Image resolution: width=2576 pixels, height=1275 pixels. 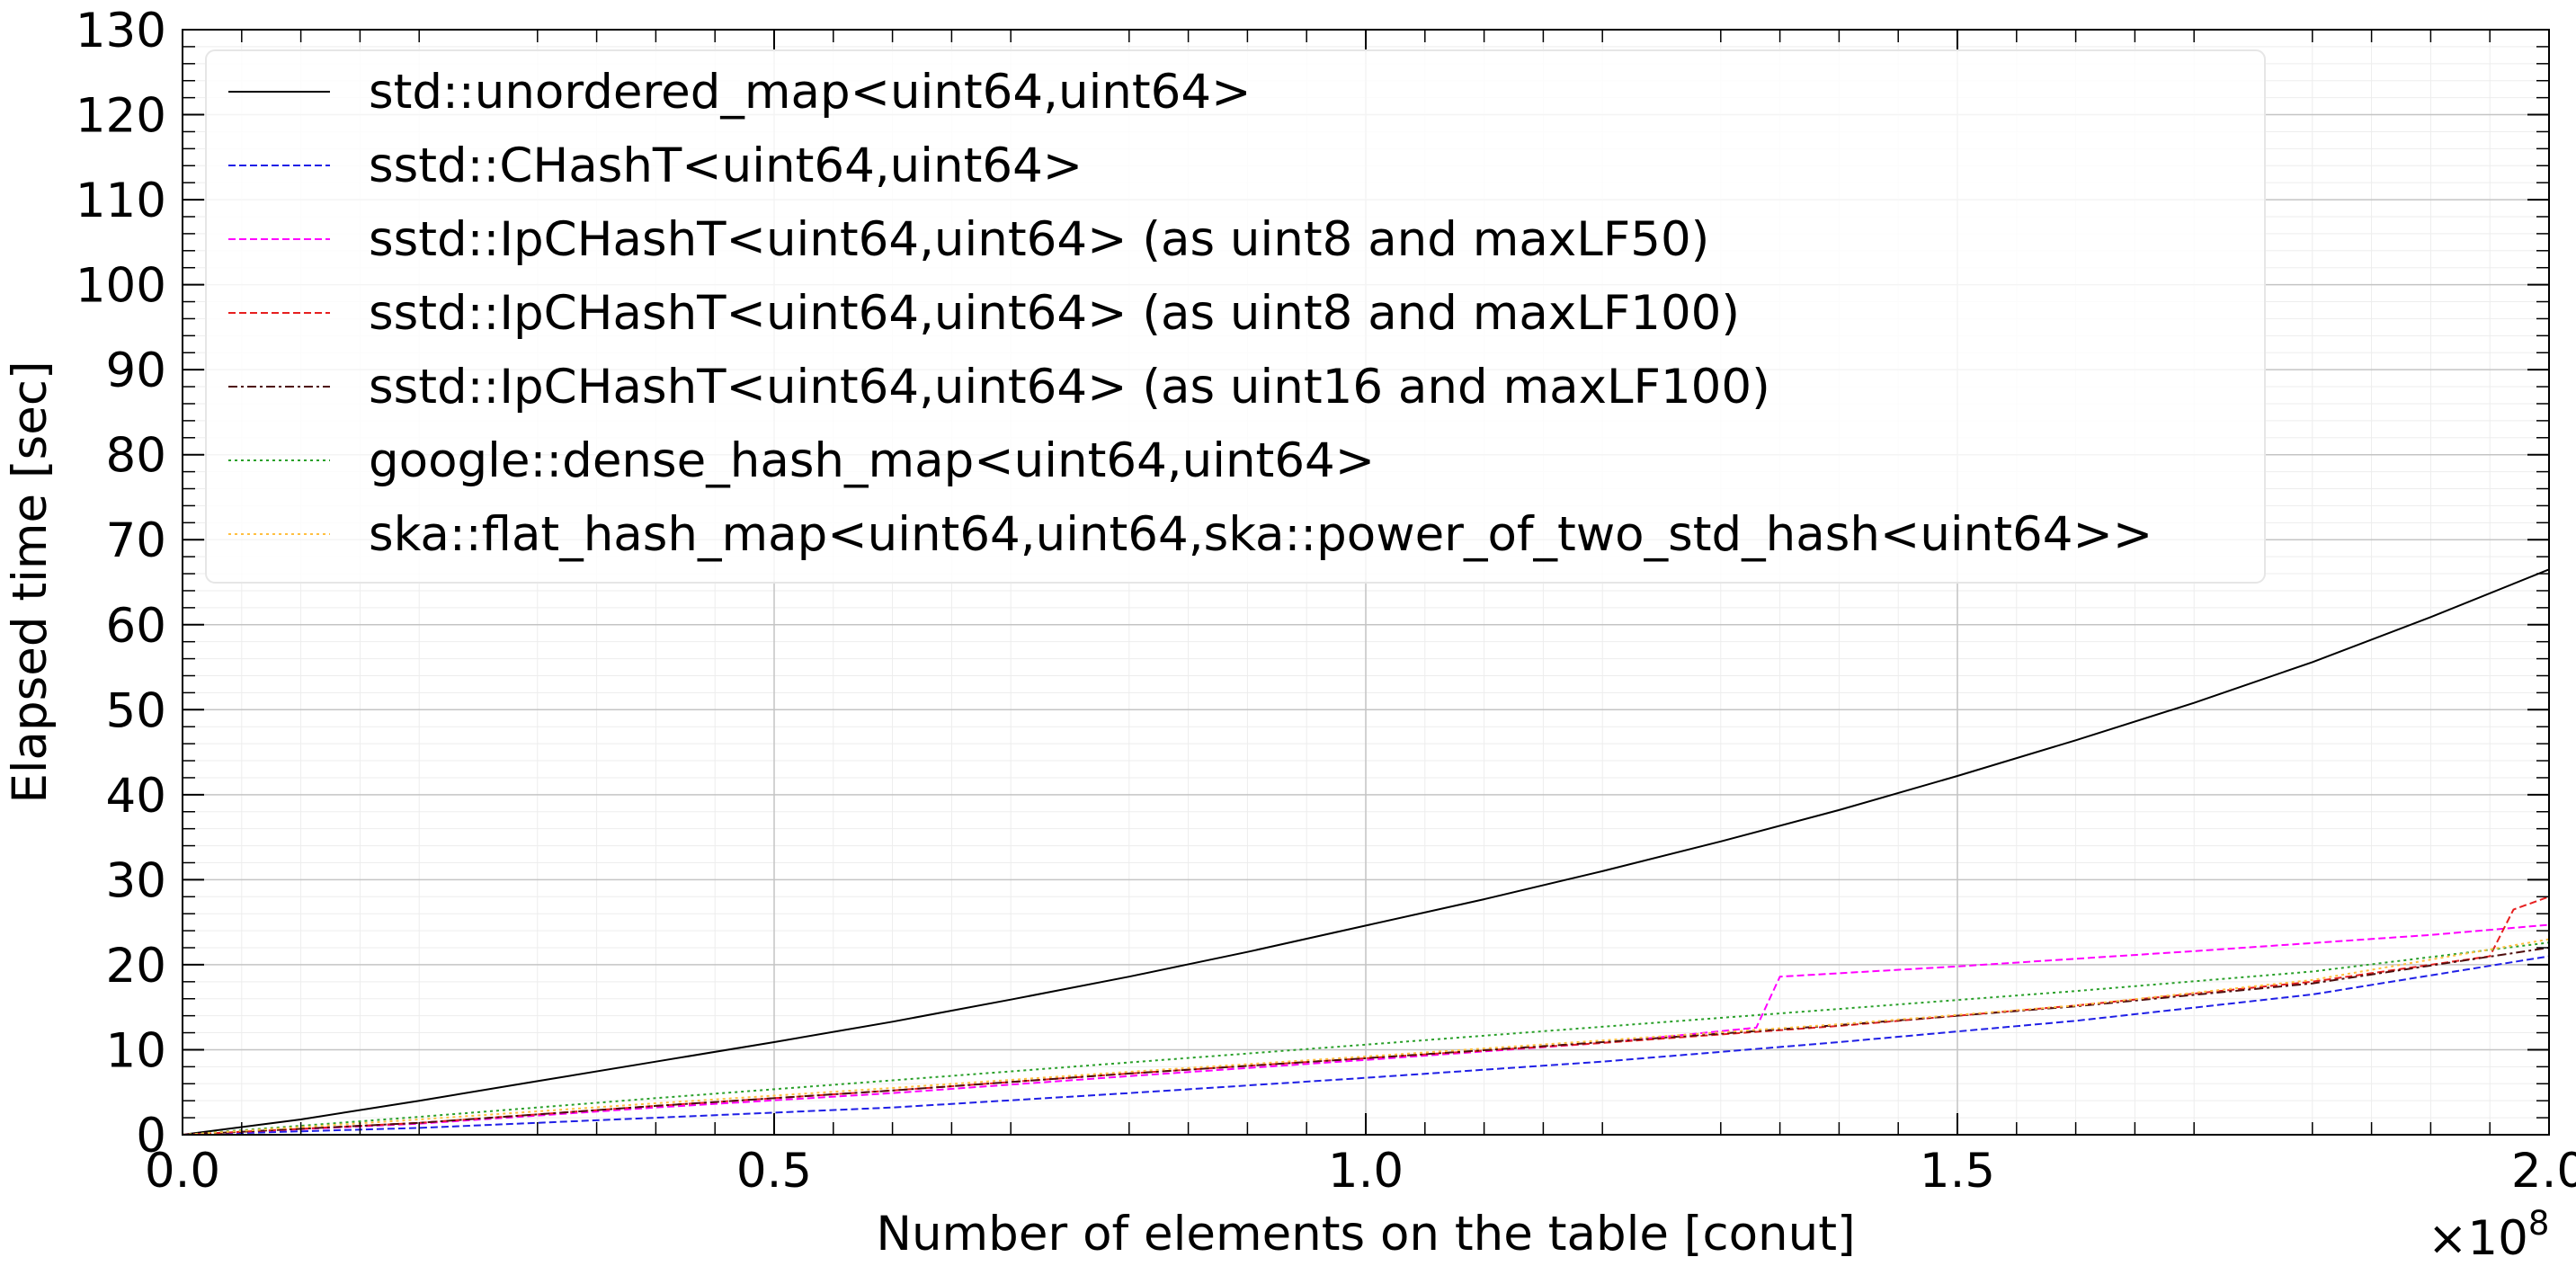 What do you see at coordinates (182, 1171) in the screenshot?
I see `x-tick-label: 0.0` at bounding box center [182, 1171].